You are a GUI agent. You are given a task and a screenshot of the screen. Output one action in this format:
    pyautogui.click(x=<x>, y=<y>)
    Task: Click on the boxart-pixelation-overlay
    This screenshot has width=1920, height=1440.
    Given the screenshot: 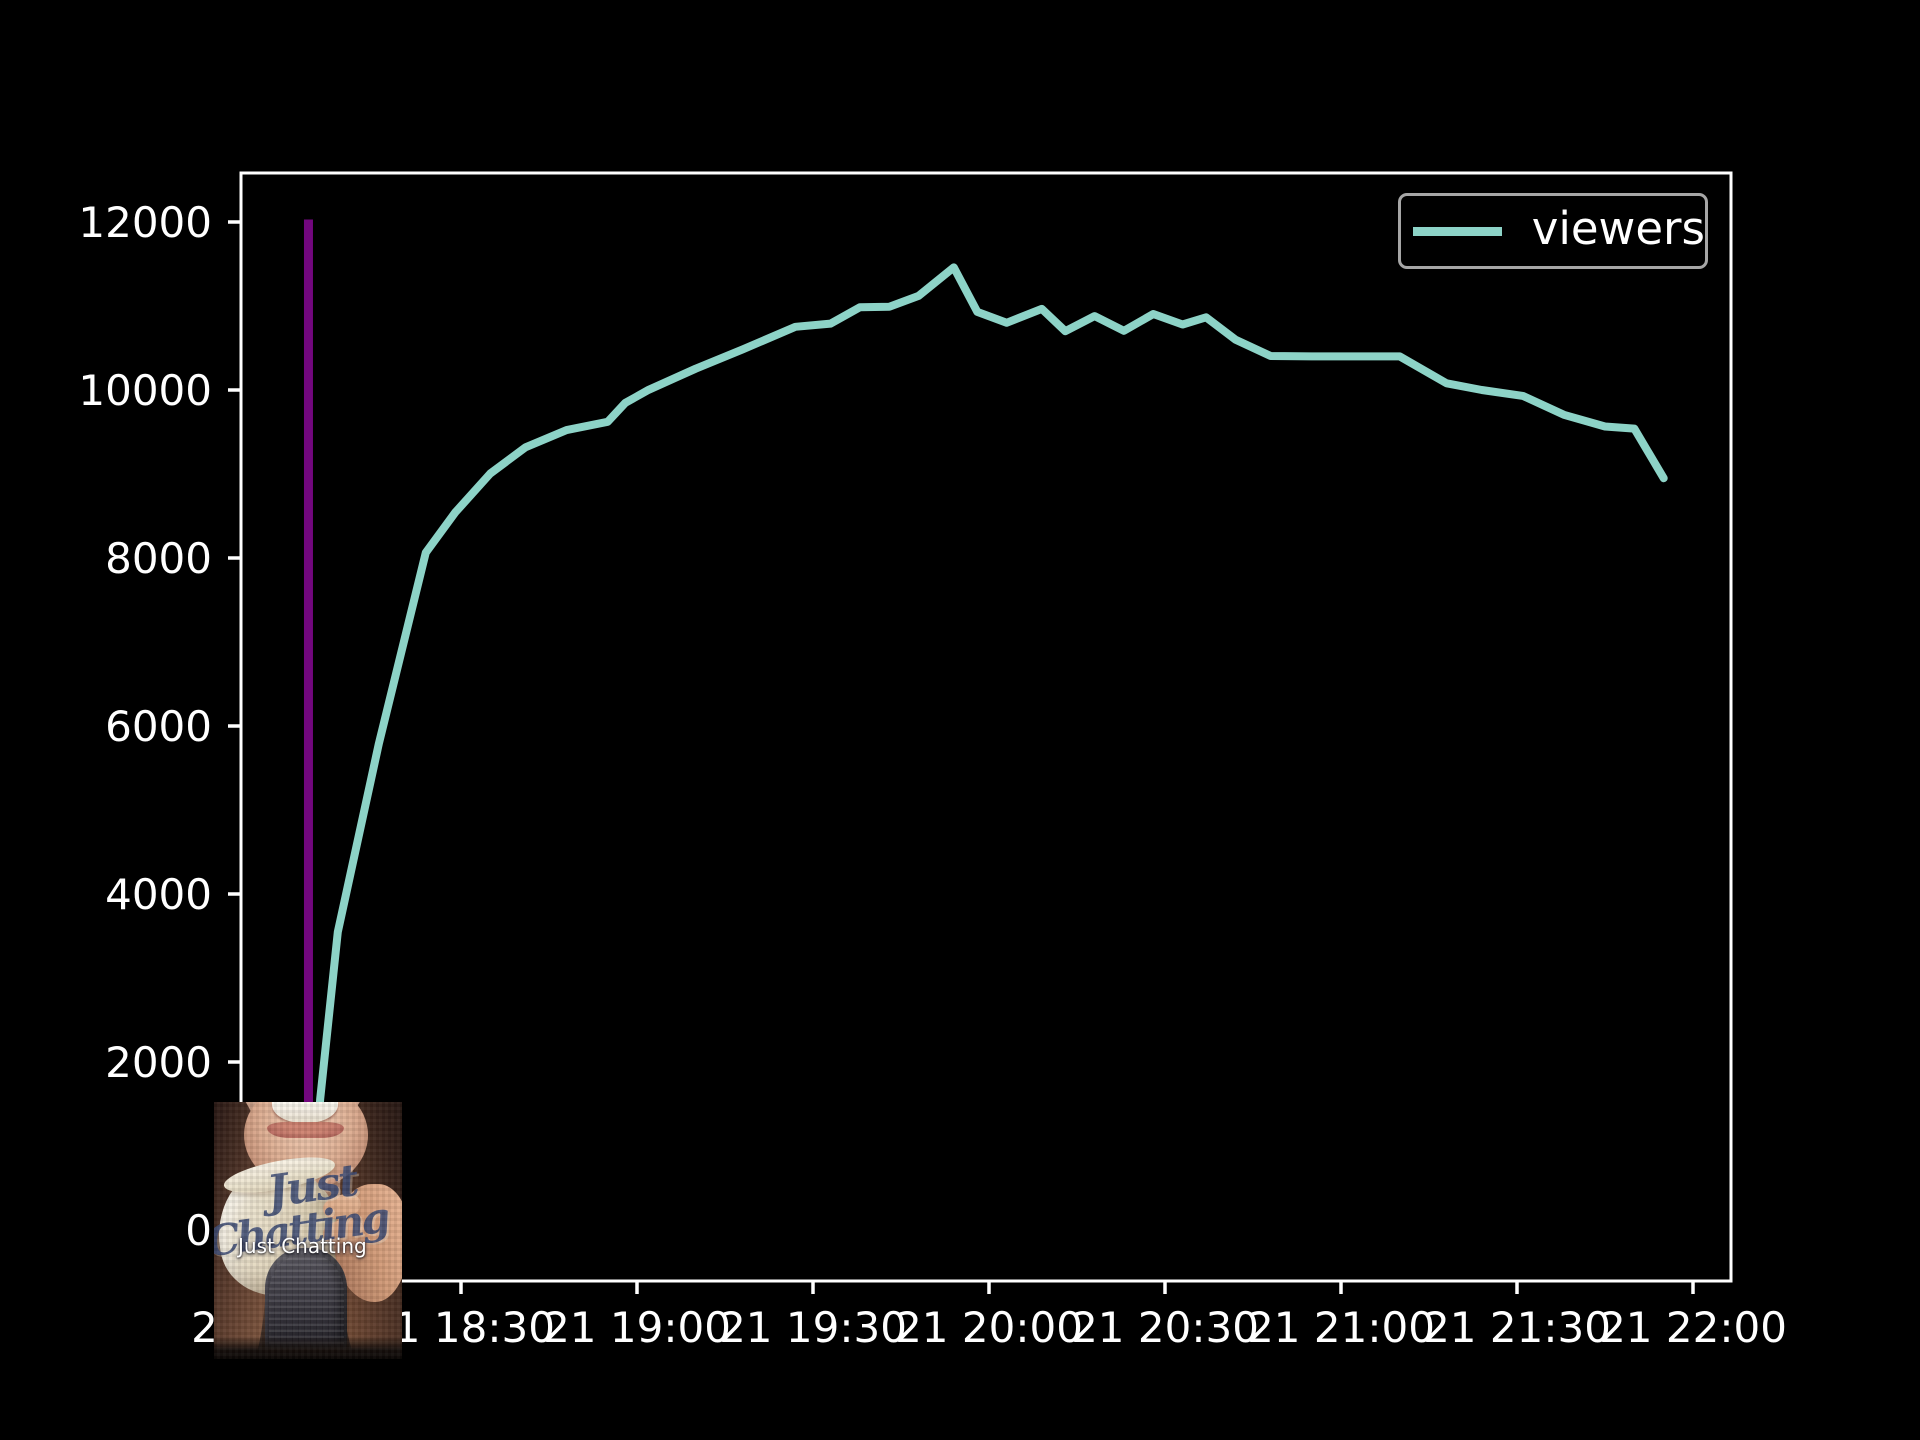 What is the action you would take?
    pyautogui.click(x=308, y=1230)
    